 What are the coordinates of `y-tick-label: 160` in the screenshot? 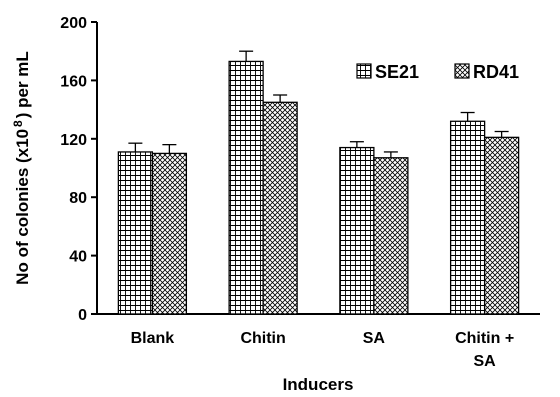 It's located at (73, 81).